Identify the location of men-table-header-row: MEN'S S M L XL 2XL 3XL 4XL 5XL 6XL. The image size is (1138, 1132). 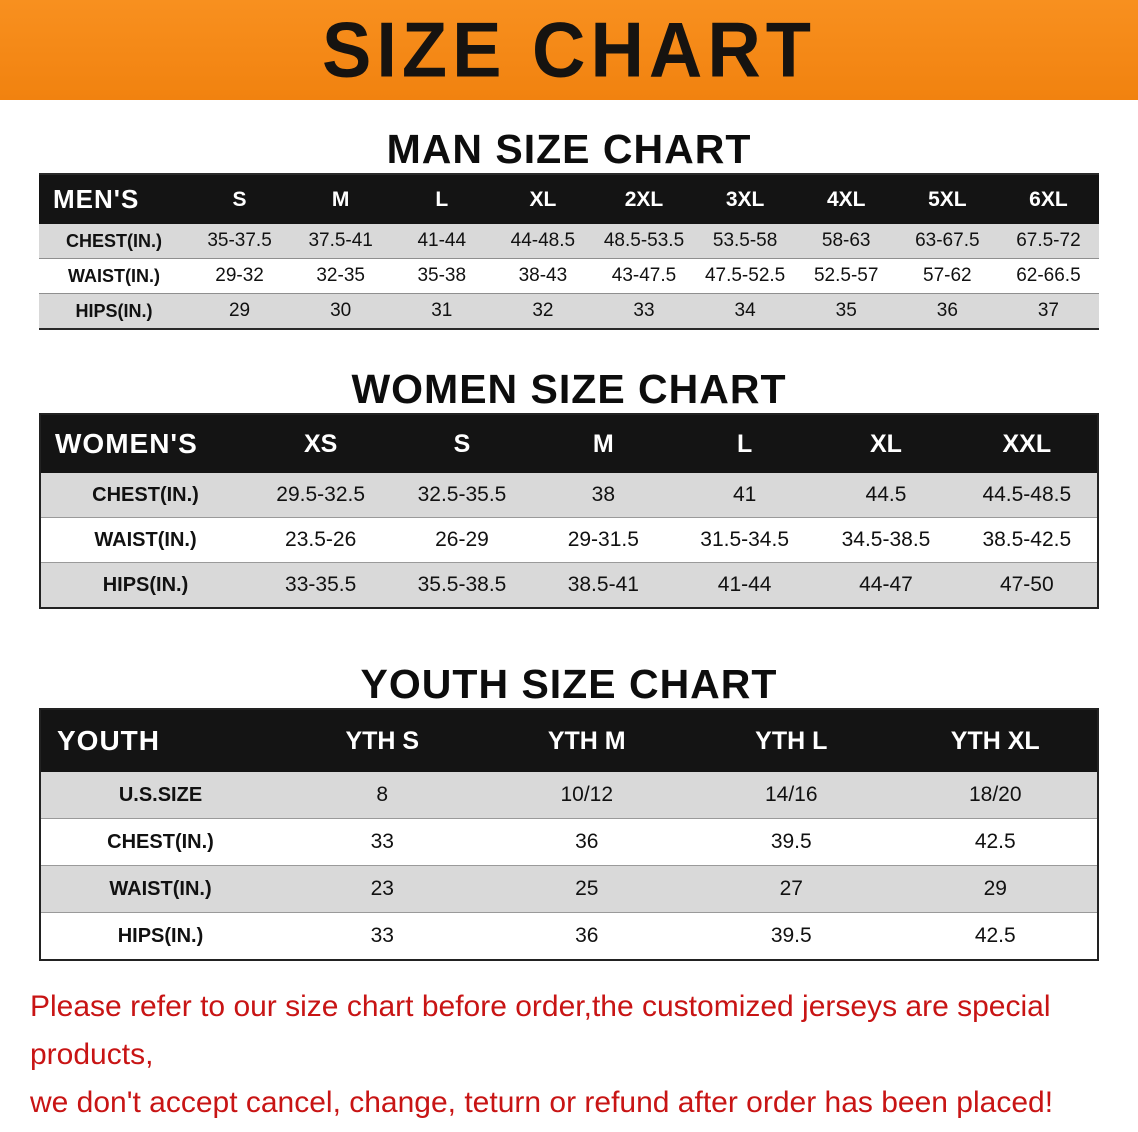
(569, 199).